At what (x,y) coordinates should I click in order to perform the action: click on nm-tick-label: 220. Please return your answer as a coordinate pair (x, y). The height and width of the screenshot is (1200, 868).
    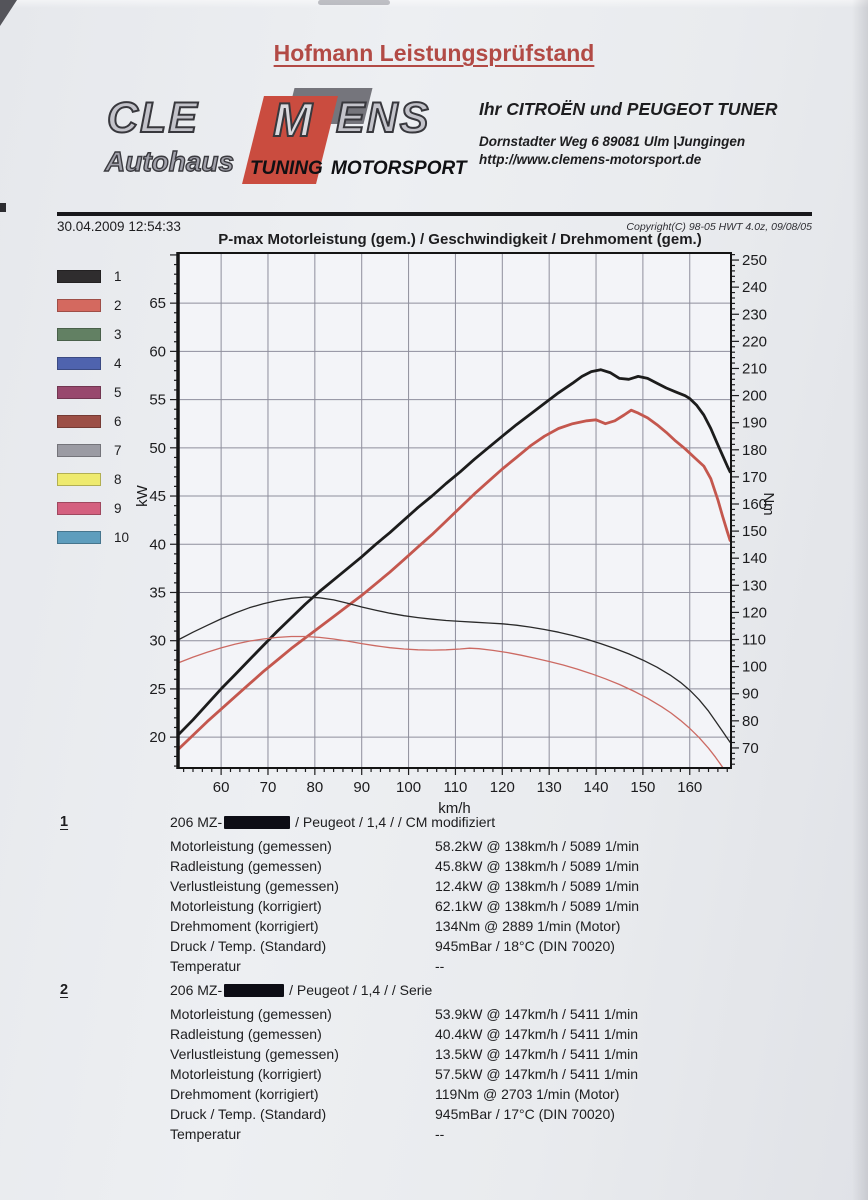
    Looking at the image, I should click on (754, 341).